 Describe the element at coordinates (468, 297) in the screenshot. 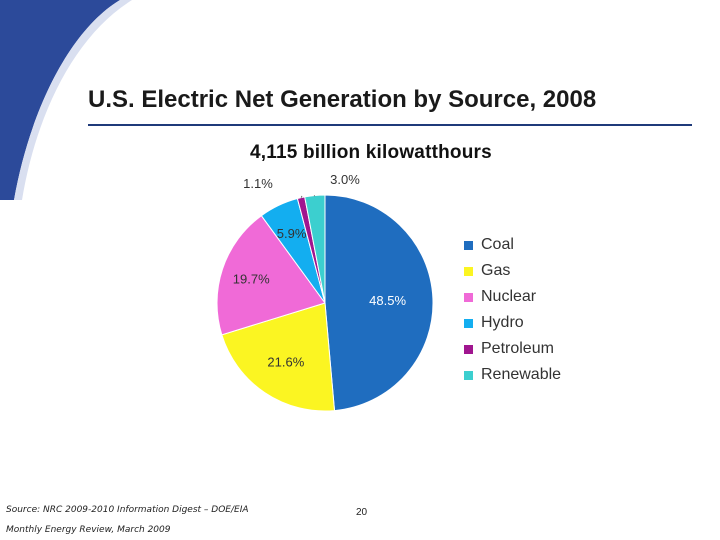

I see `legend-swatch-nuclear` at that location.